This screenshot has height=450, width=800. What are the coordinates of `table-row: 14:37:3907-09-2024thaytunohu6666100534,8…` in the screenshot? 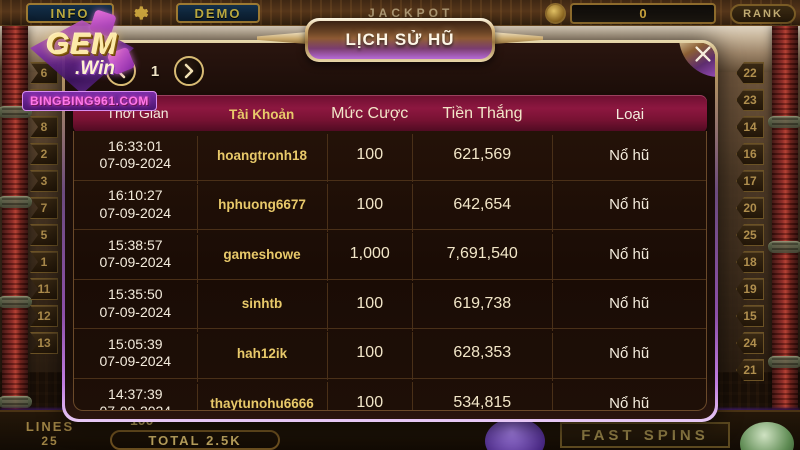 It's located at (390, 394).